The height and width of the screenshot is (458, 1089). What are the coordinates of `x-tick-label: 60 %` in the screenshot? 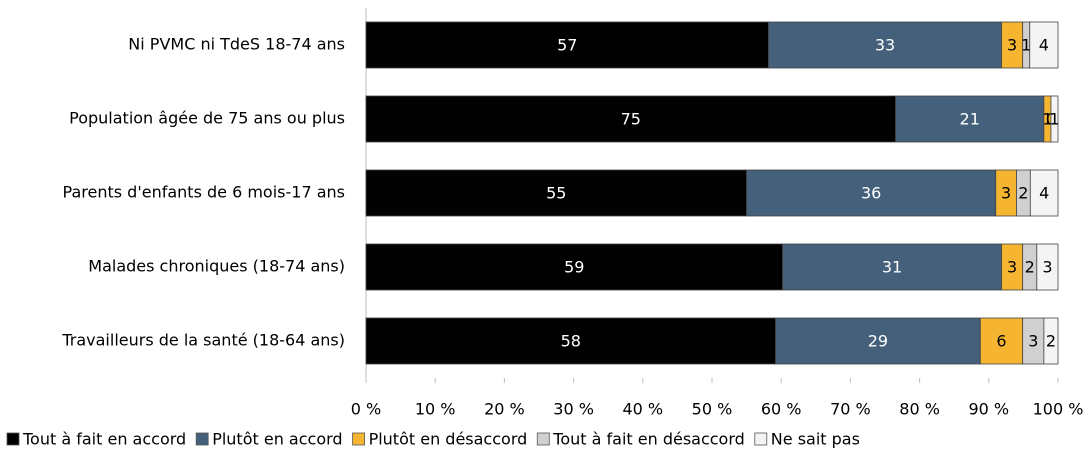 It's located at (781, 409).